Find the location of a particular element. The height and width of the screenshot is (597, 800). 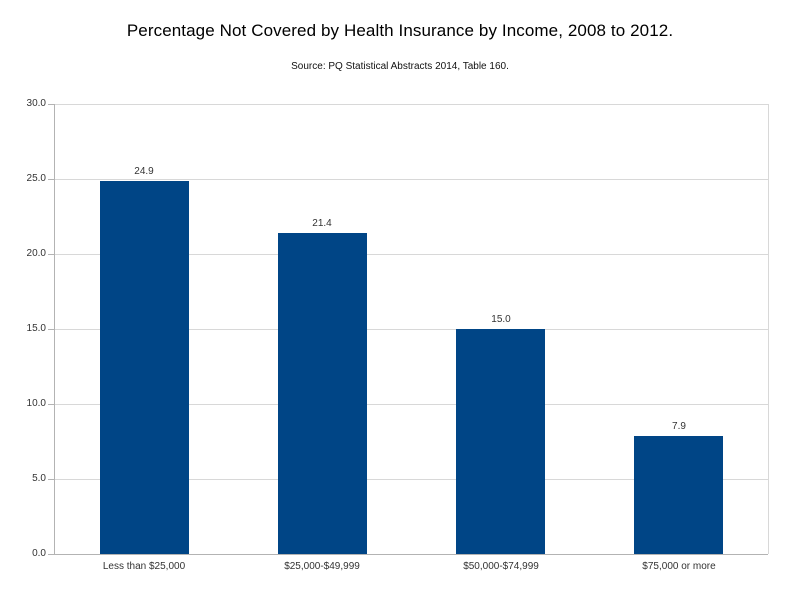

y-axis-tick-label: 30.0 is located at coordinates (36, 103).